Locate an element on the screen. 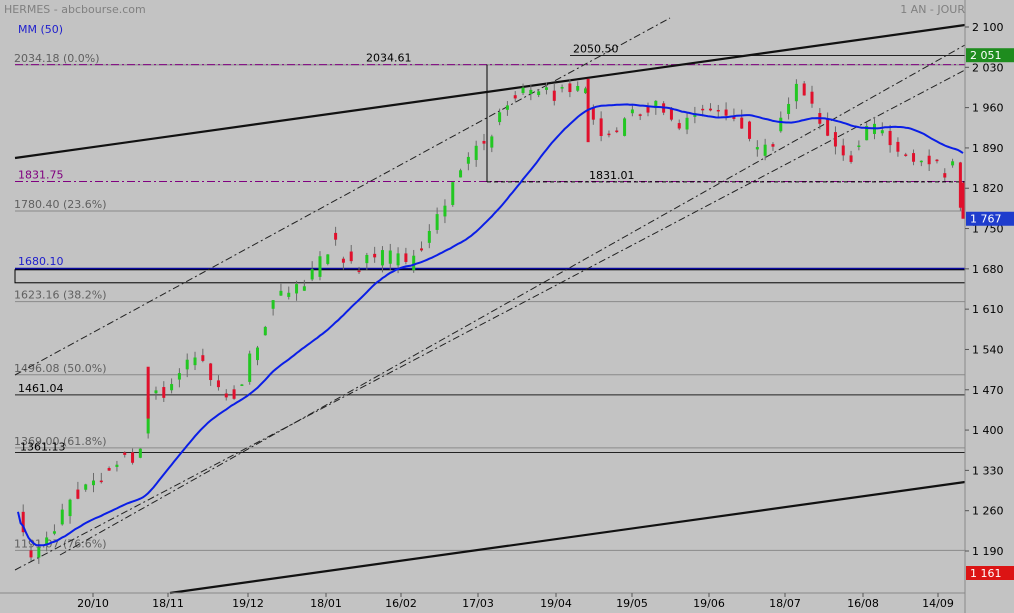 The image size is (1014, 613). y-tick-label: 1 680 is located at coordinates (988, 269).